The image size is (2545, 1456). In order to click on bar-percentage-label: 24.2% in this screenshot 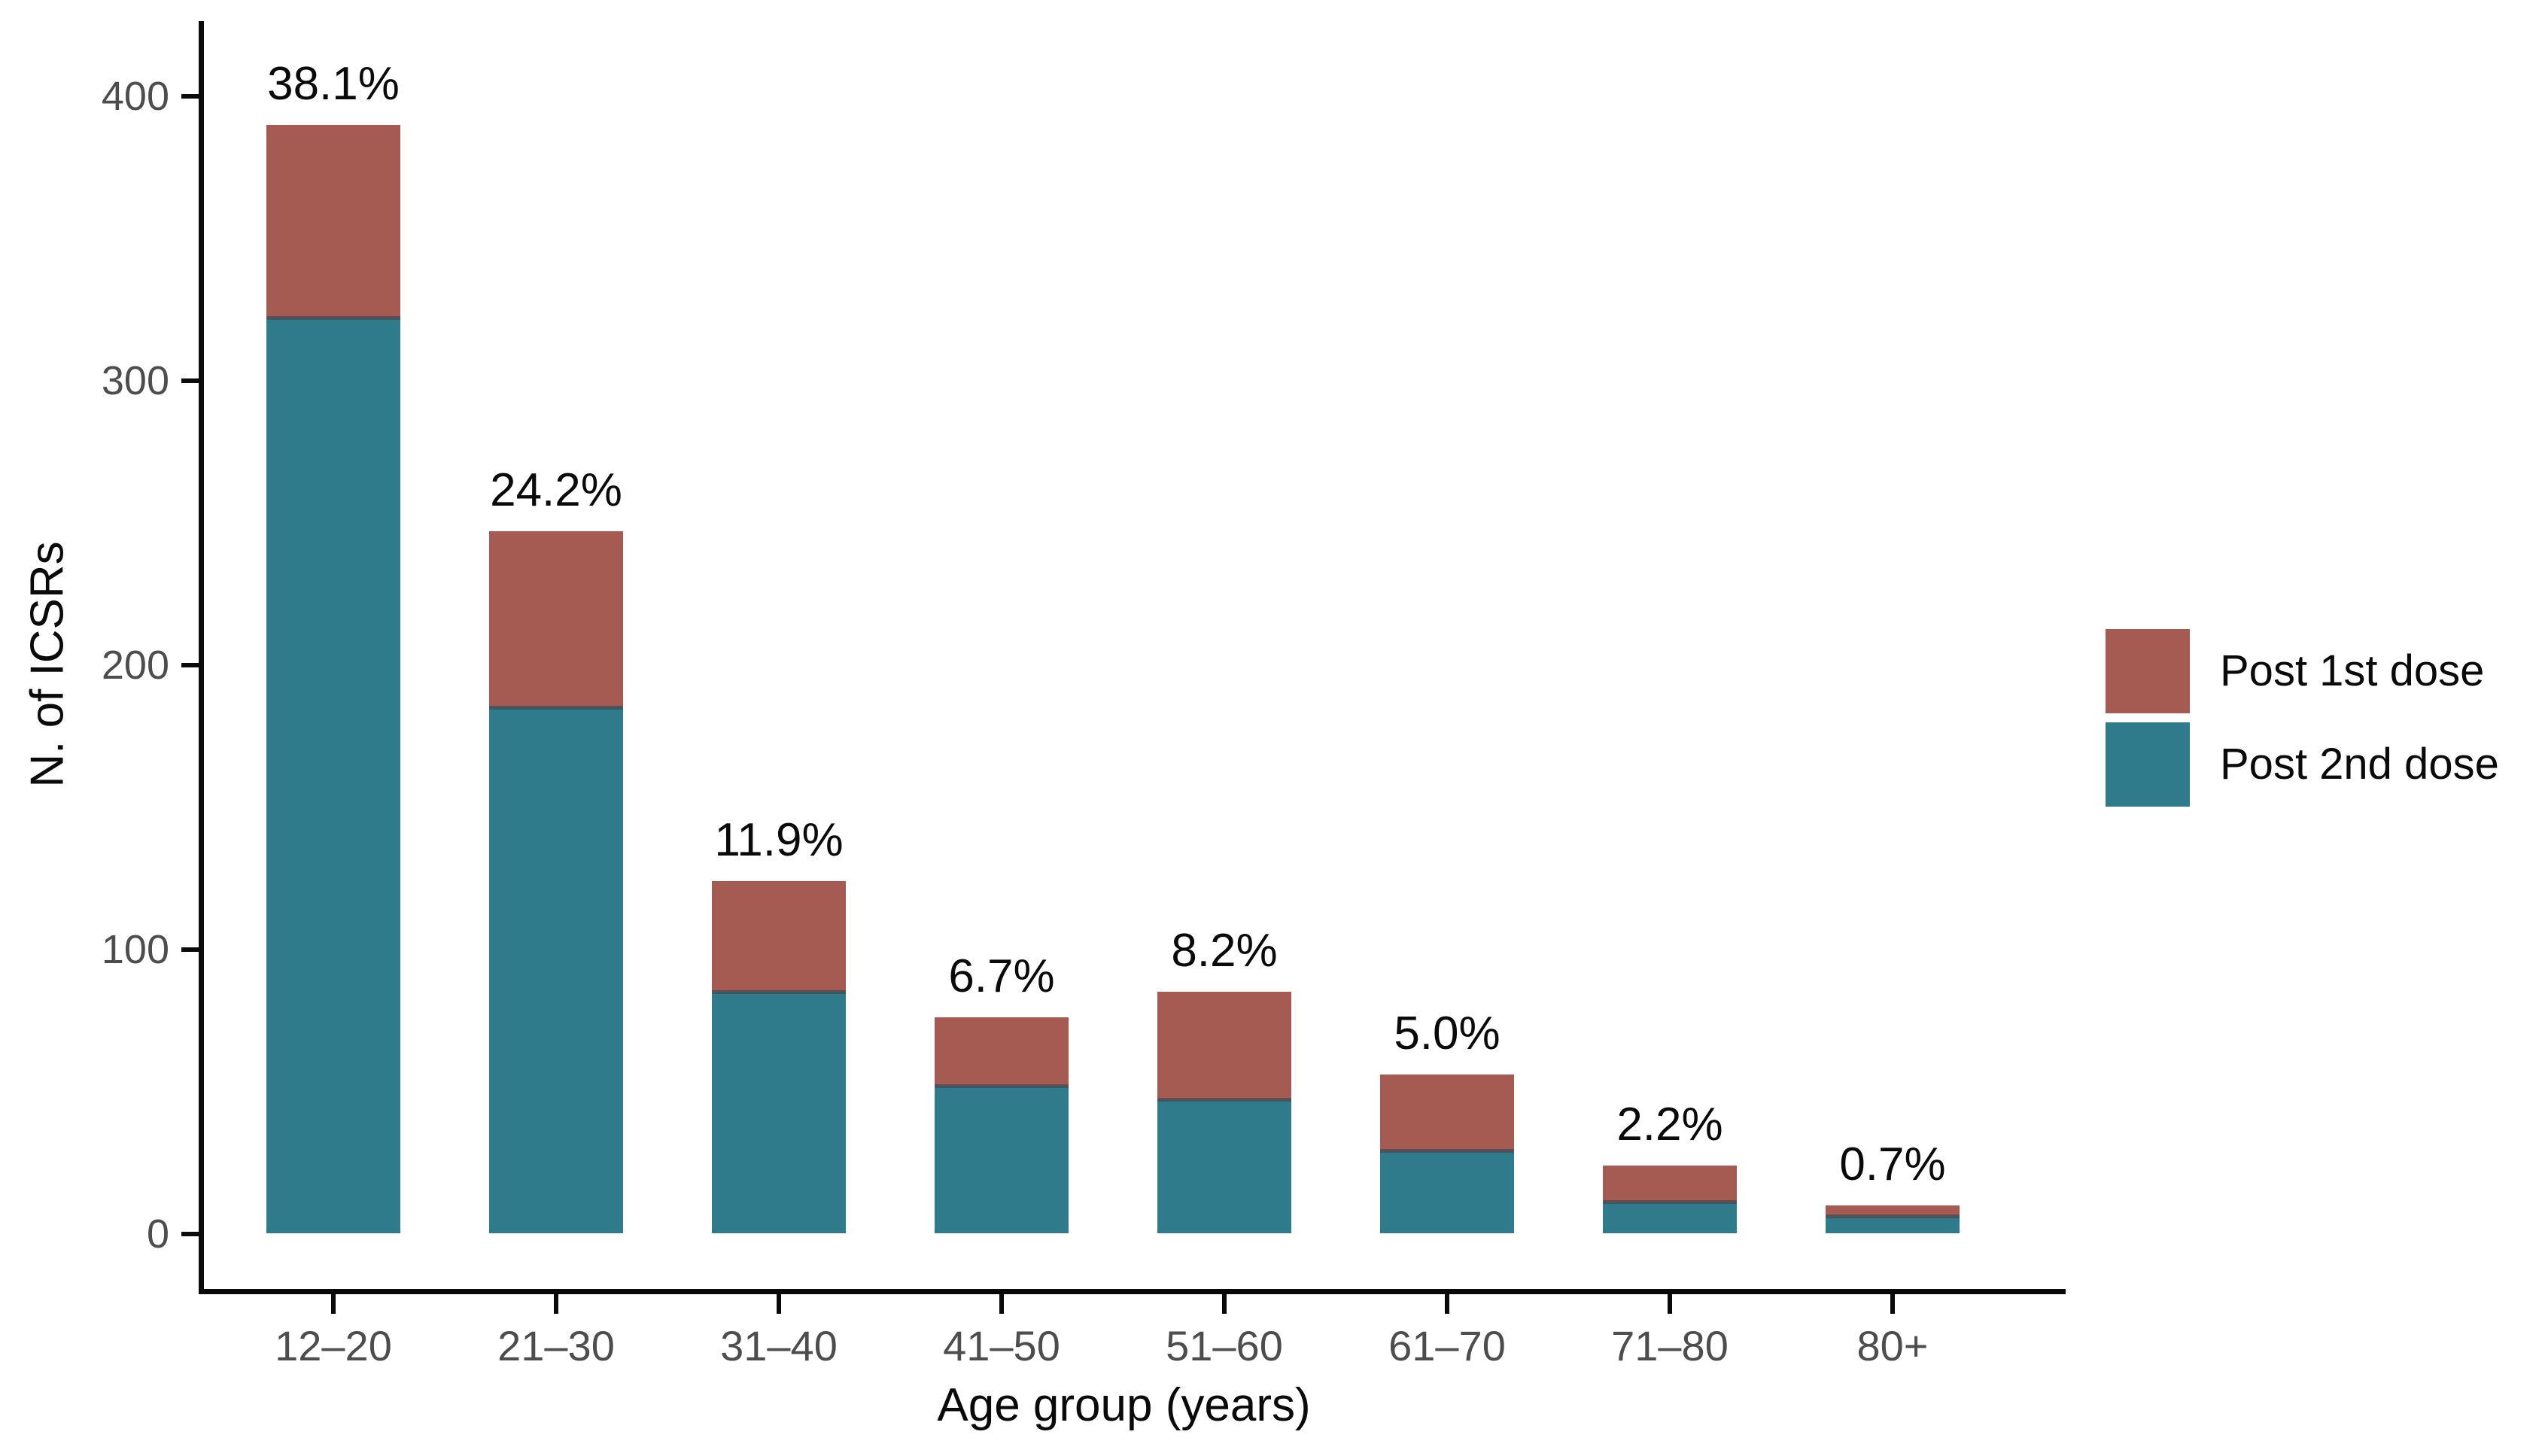, I will do `click(556, 490)`.